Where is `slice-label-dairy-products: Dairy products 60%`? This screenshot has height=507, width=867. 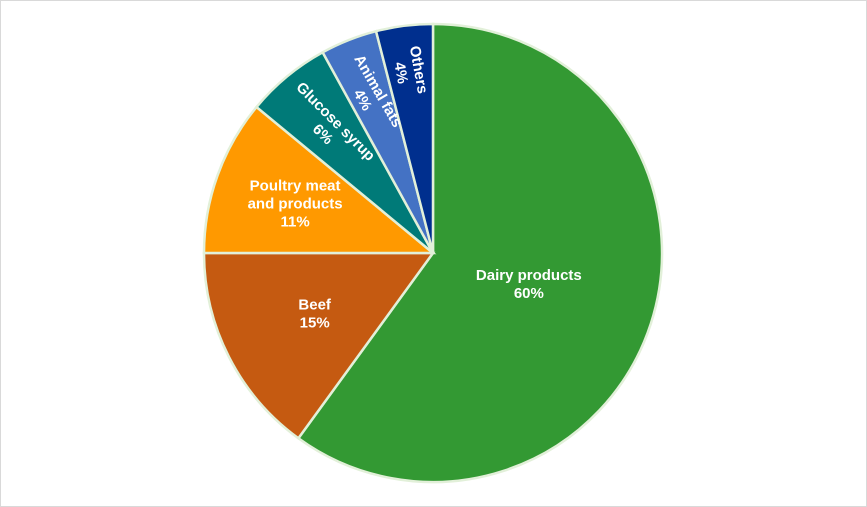 slice-label-dairy-products: Dairy products 60% is located at coordinates (529, 284).